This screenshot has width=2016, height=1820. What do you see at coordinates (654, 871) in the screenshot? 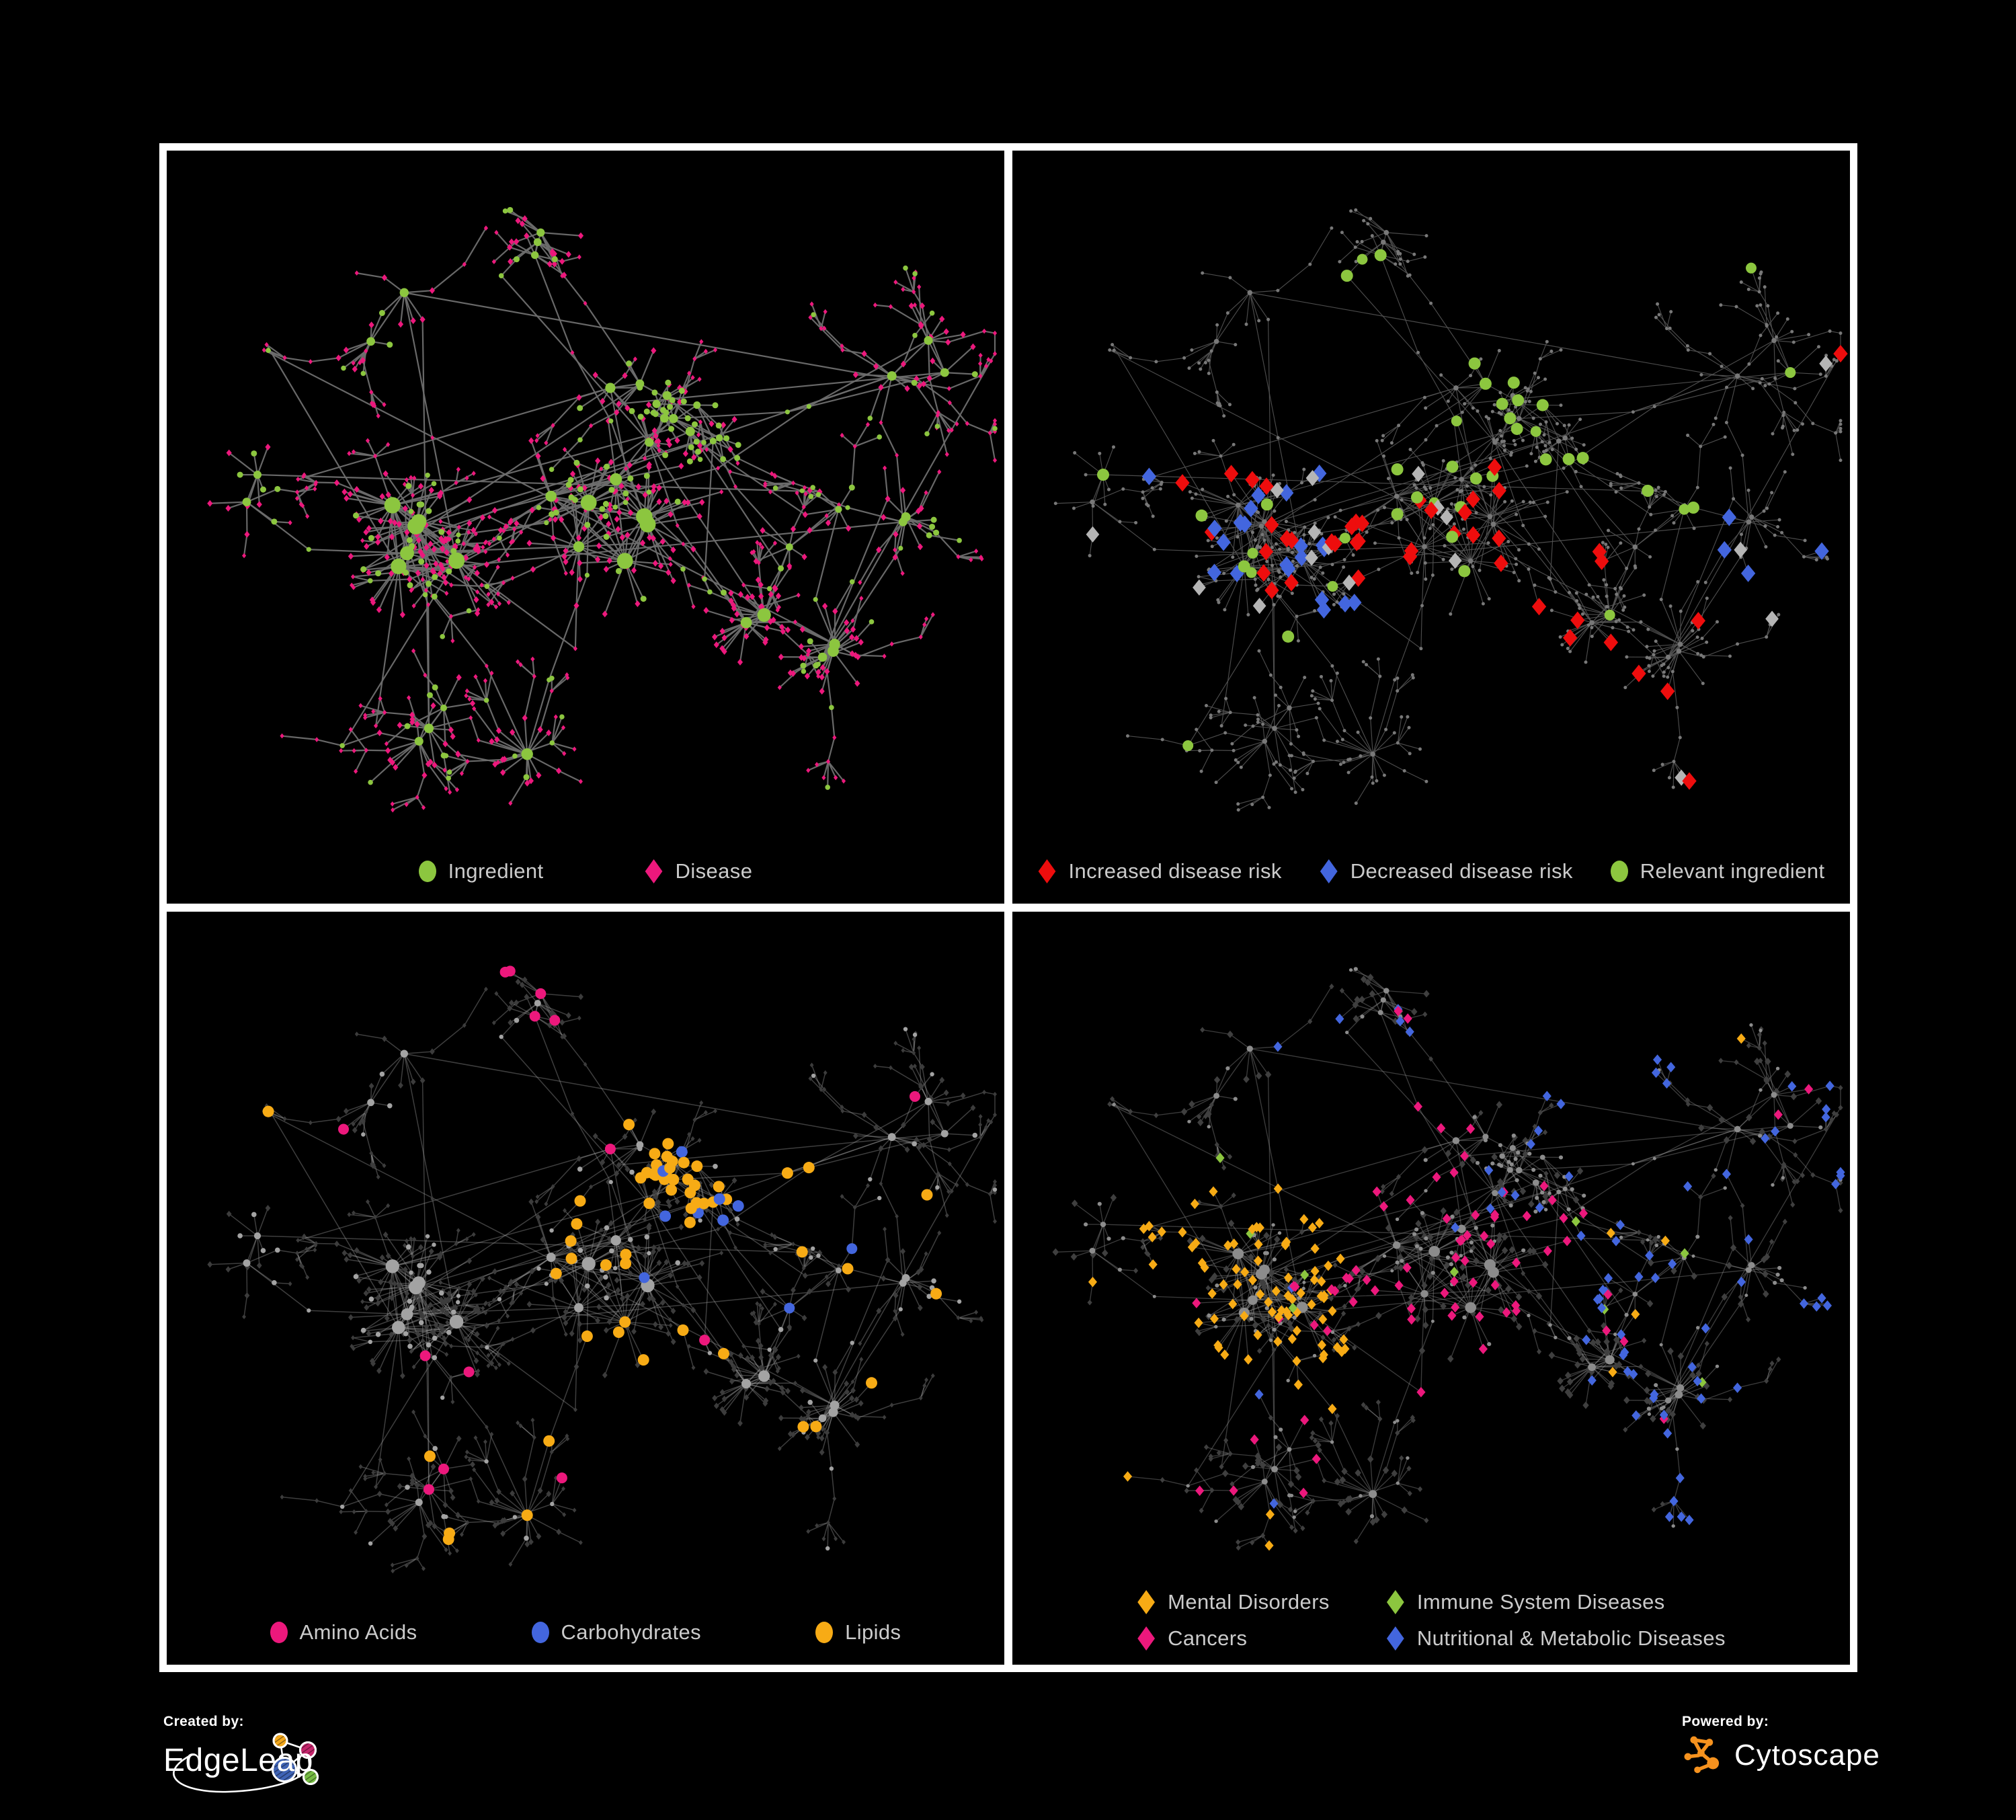
I see `disease-swatch-icon` at bounding box center [654, 871].